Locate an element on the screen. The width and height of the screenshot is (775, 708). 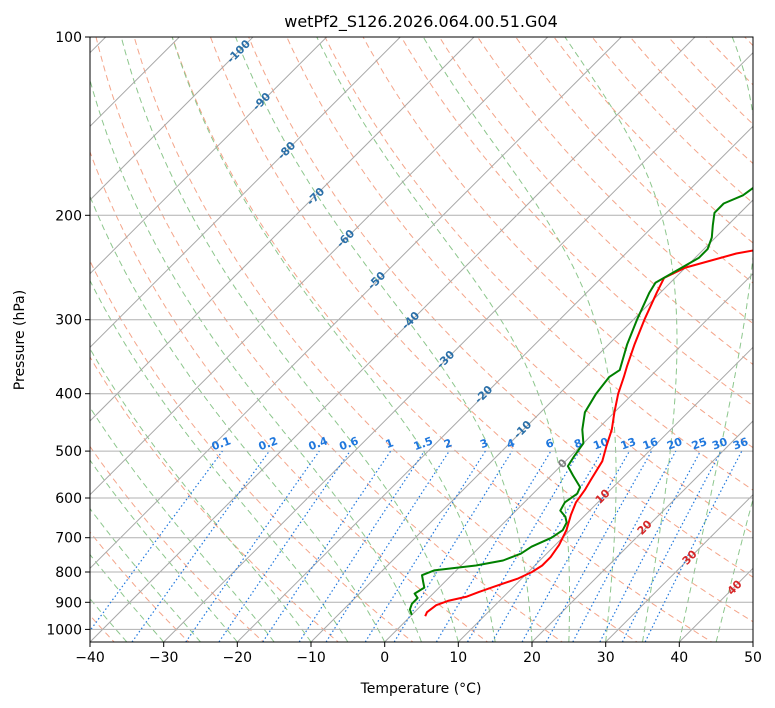
chart-title: wetPf2_S126.2026.064.00.51.G04 is located at coordinates (421, 22).